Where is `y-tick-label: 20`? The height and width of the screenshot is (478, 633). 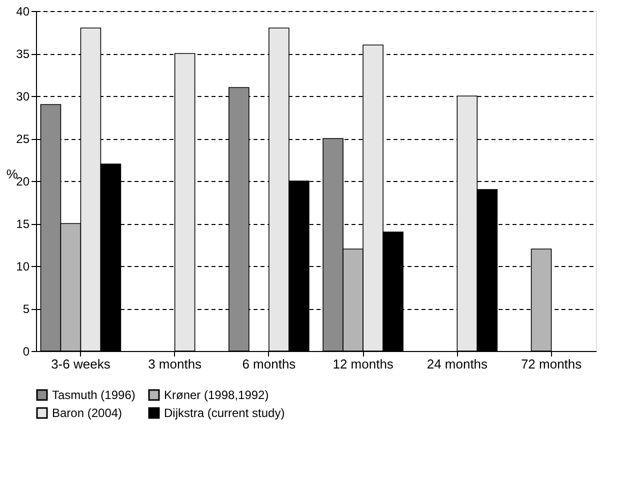 y-tick-label: 20 is located at coordinates (23, 181).